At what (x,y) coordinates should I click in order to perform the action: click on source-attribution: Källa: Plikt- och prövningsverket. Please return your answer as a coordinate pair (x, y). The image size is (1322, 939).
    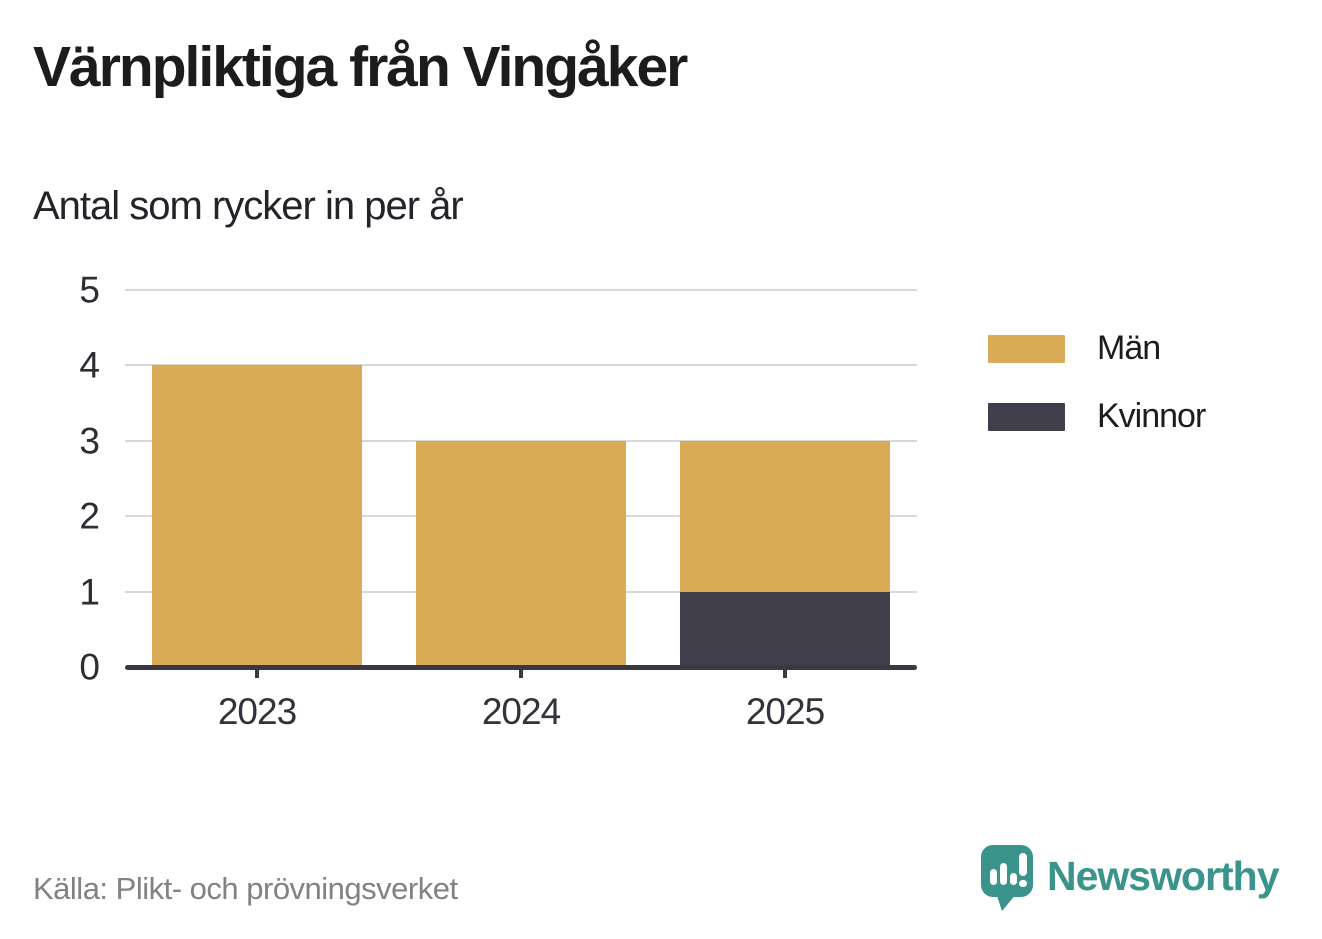
    Looking at the image, I should click on (245, 888).